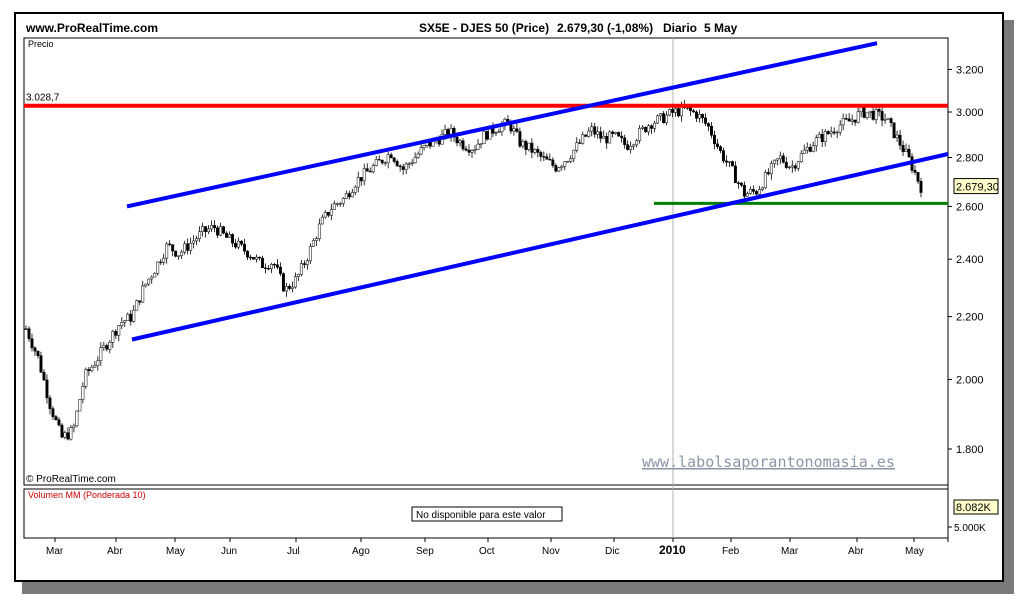 The width and height of the screenshot is (1020, 600). What do you see at coordinates (92, 28) in the screenshot?
I see `site-title: www.ProRealTime.com` at bounding box center [92, 28].